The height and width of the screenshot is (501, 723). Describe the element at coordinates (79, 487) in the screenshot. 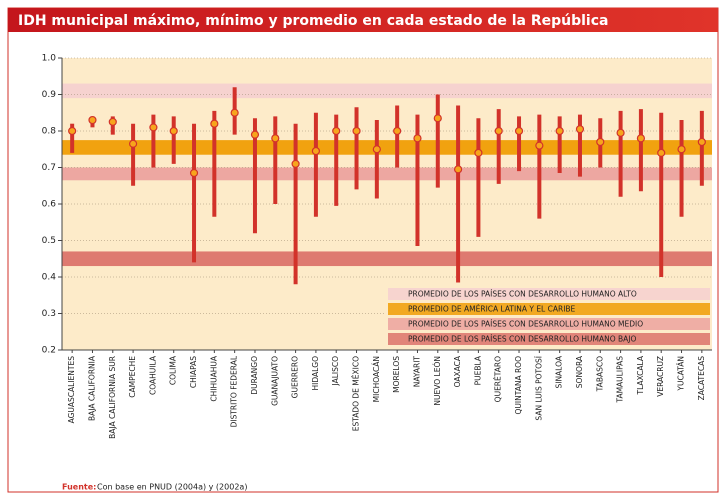

I see `source-label: Fuente:` at that location.